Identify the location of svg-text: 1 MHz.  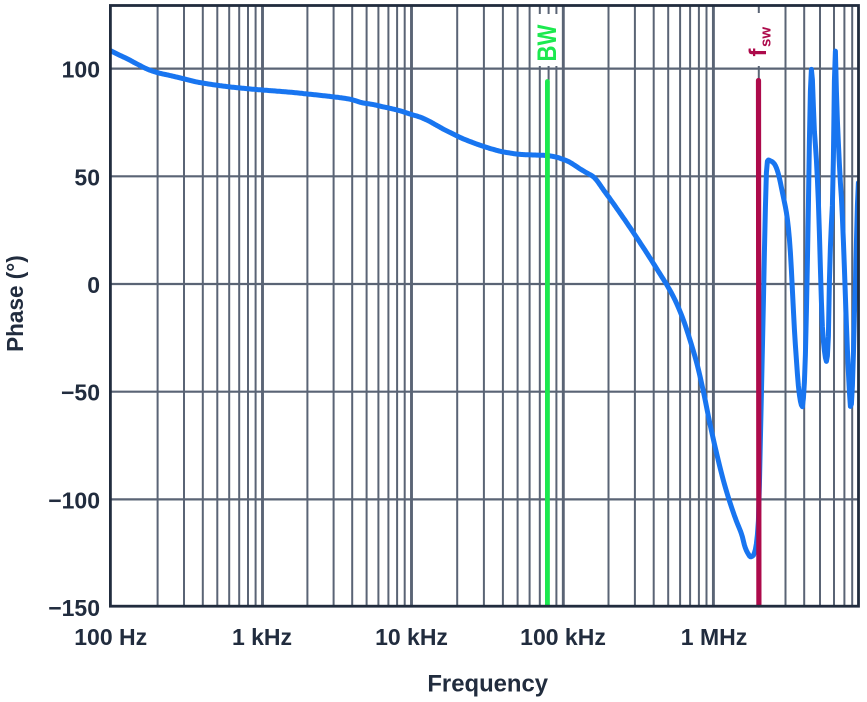
(714, 637).